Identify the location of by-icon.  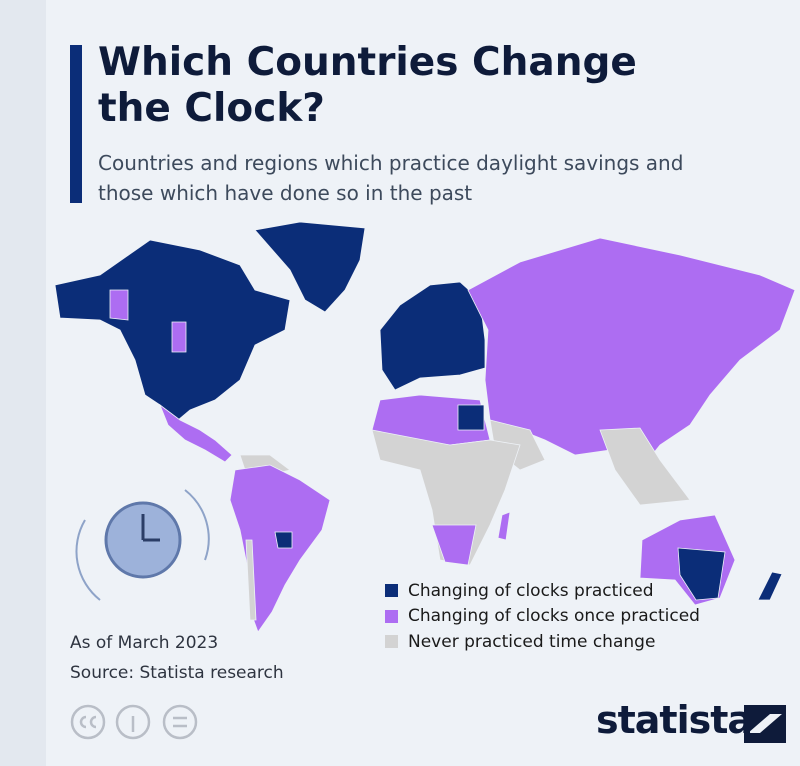
(133, 722).